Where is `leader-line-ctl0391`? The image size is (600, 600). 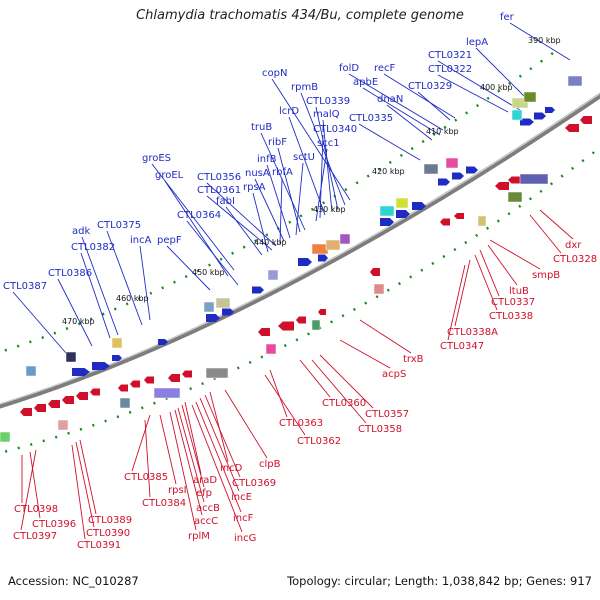
leader-line-ctl0391 is located at coordinates (78, 492).